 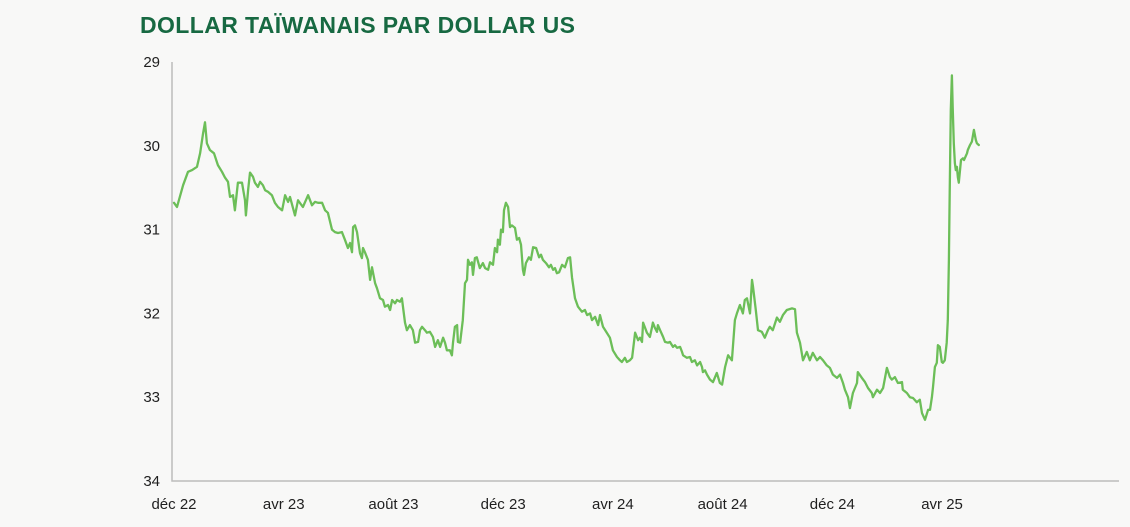 I want to click on chart-title: DOLLAR TAÏWANAIS PAR DOLLAR US, so click(x=358, y=25).